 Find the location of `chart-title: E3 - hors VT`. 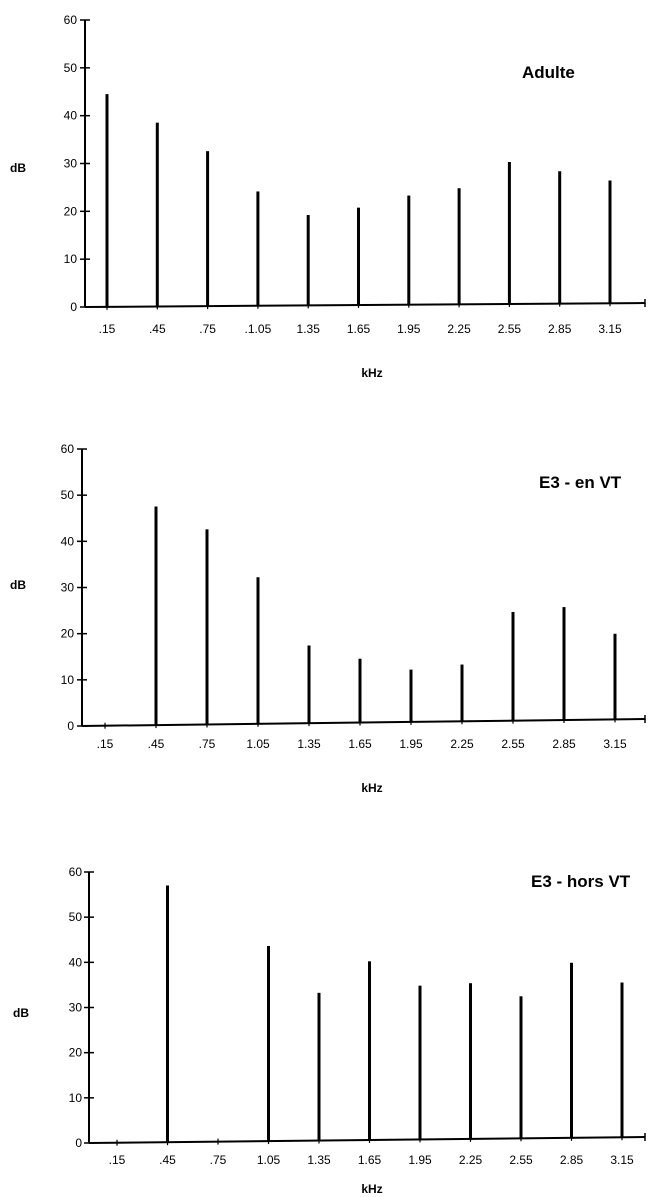

chart-title: E3 - hors VT is located at coordinates (581, 881).